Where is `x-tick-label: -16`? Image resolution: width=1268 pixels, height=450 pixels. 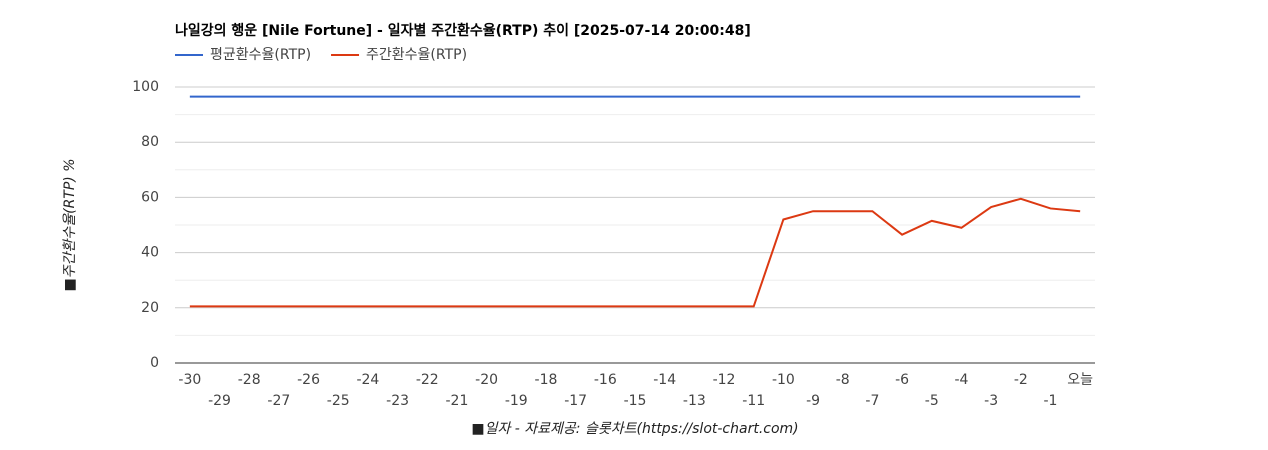 x-tick-label: -16 is located at coordinates (605, 380).